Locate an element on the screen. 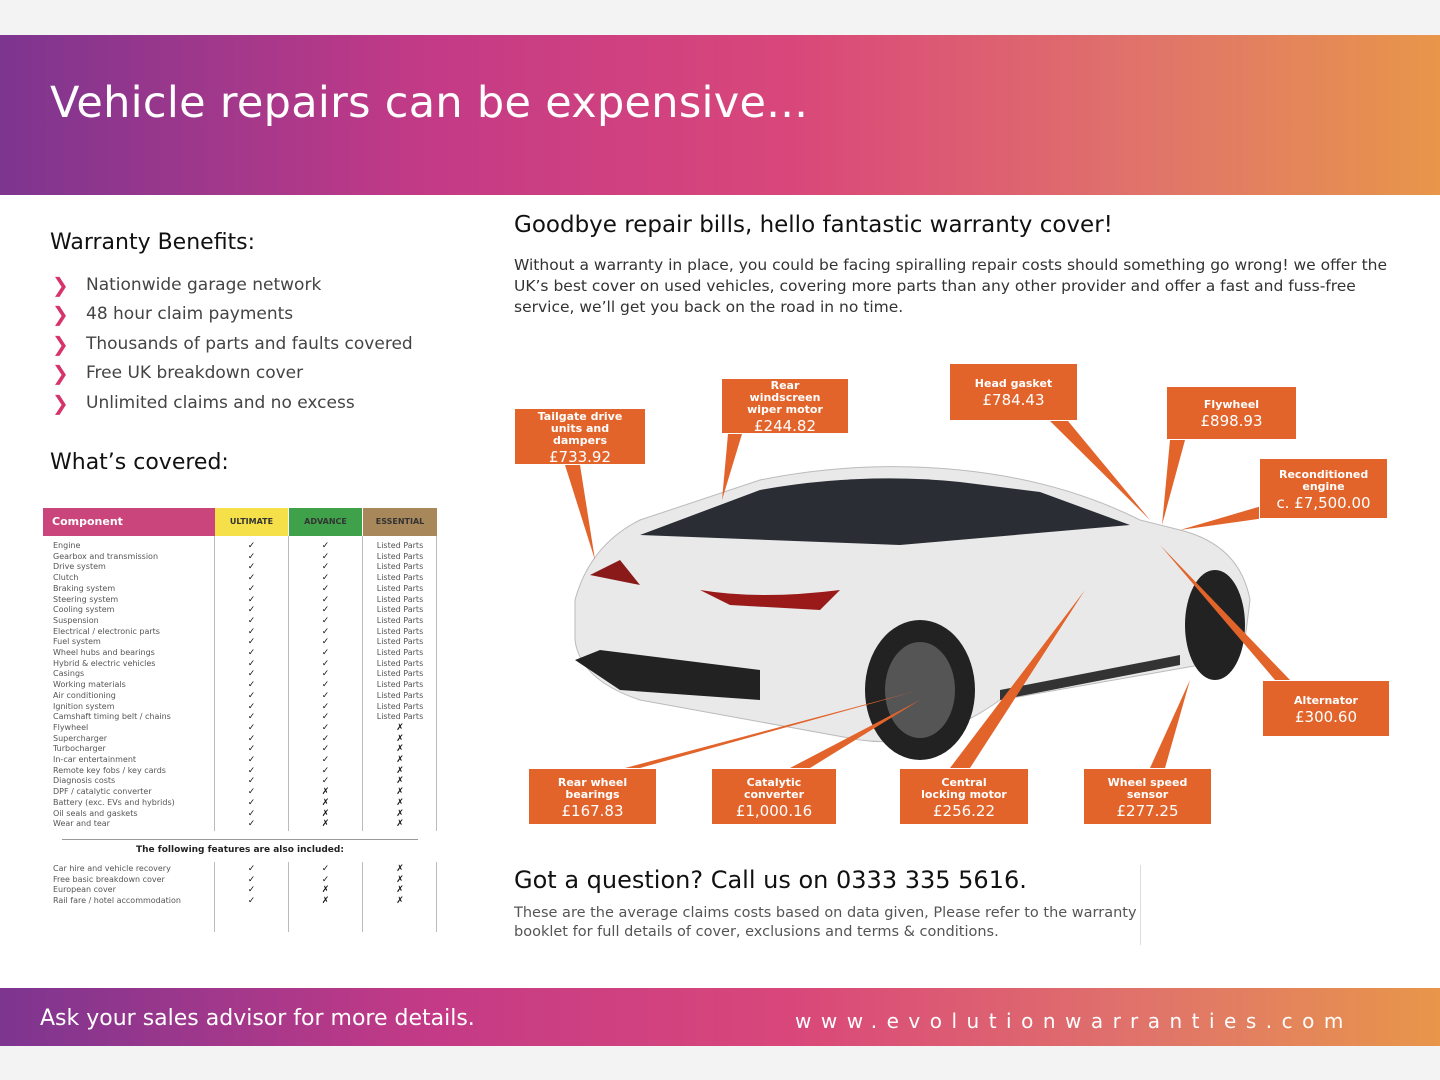  callout-label: Reconditioned engine is located at coordinates (1324, 480).